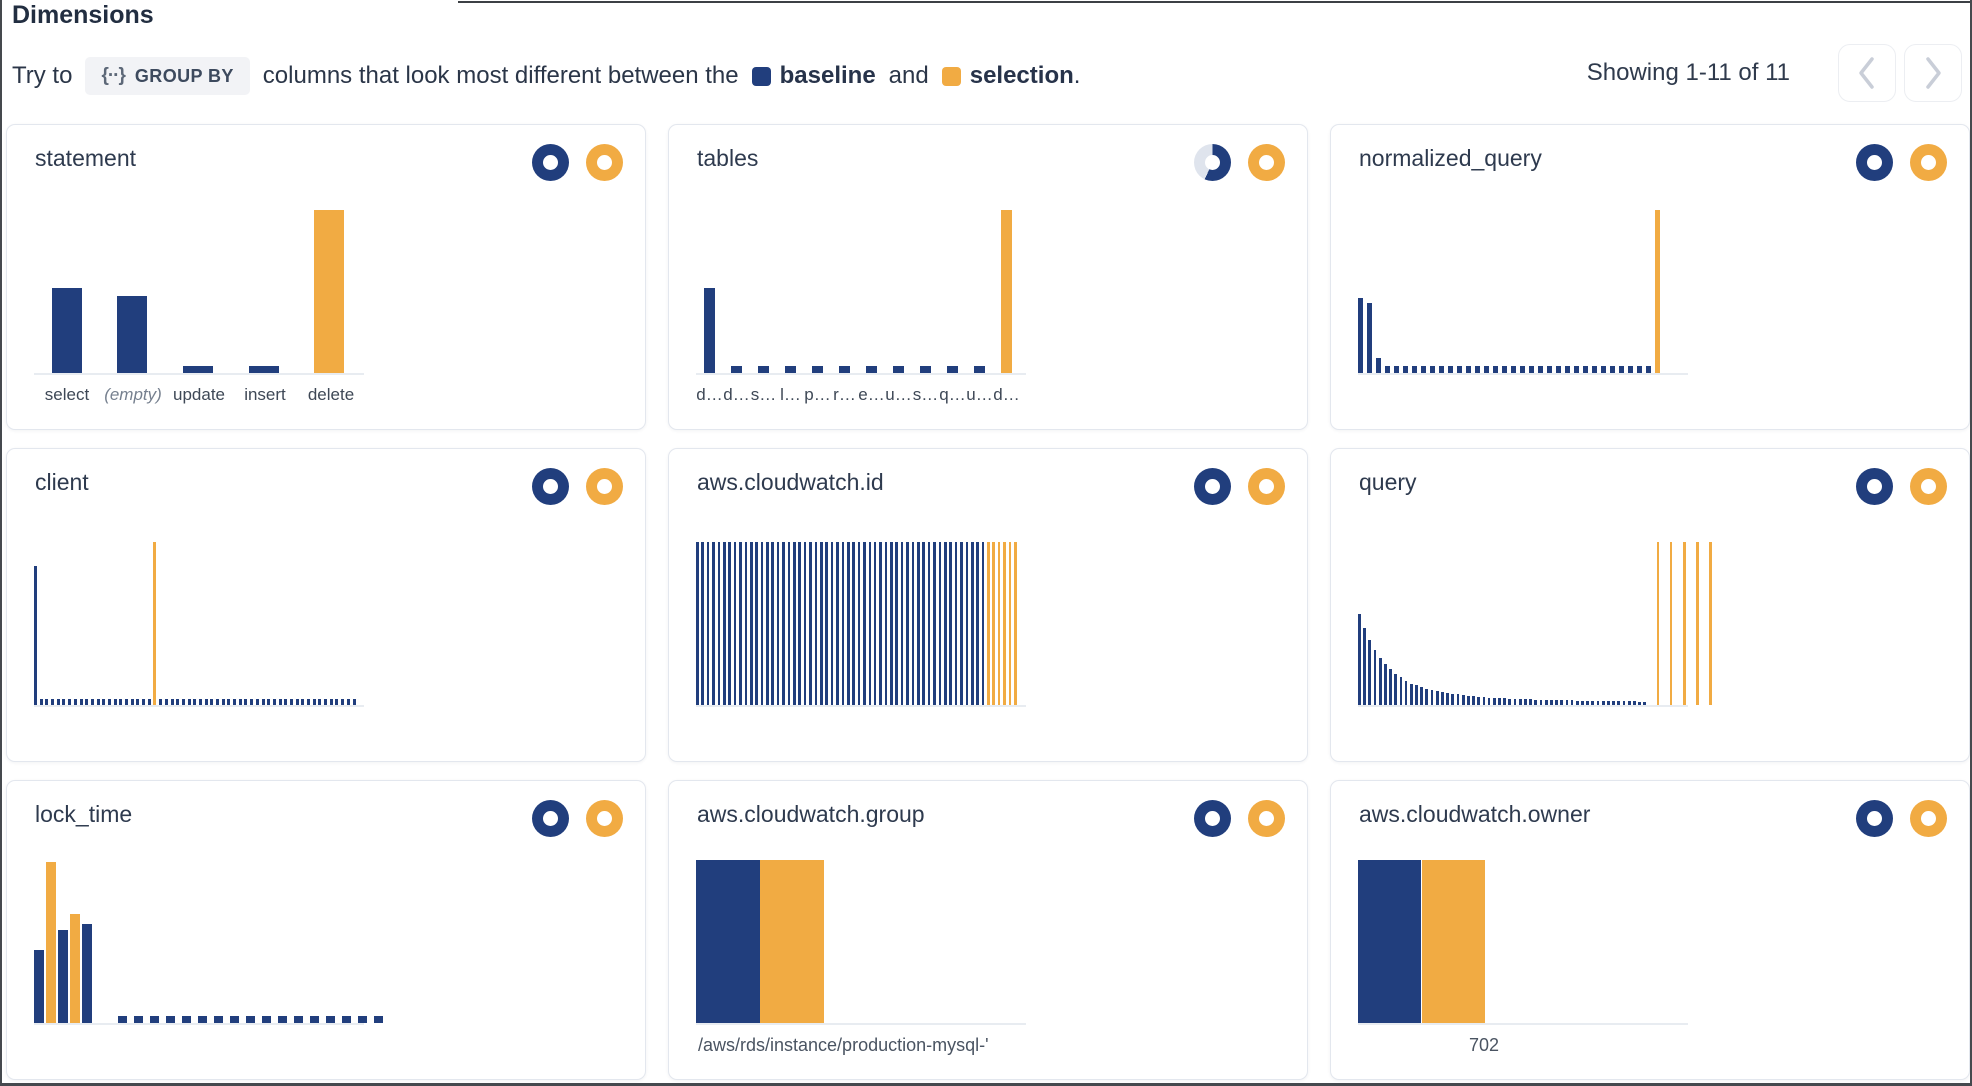 This screenshot has width=1972, height=1086. Describe the element at coordinates (199, 307) in the screenshot. I see `mini-histogram: select (empty) update insert delete` at that location.